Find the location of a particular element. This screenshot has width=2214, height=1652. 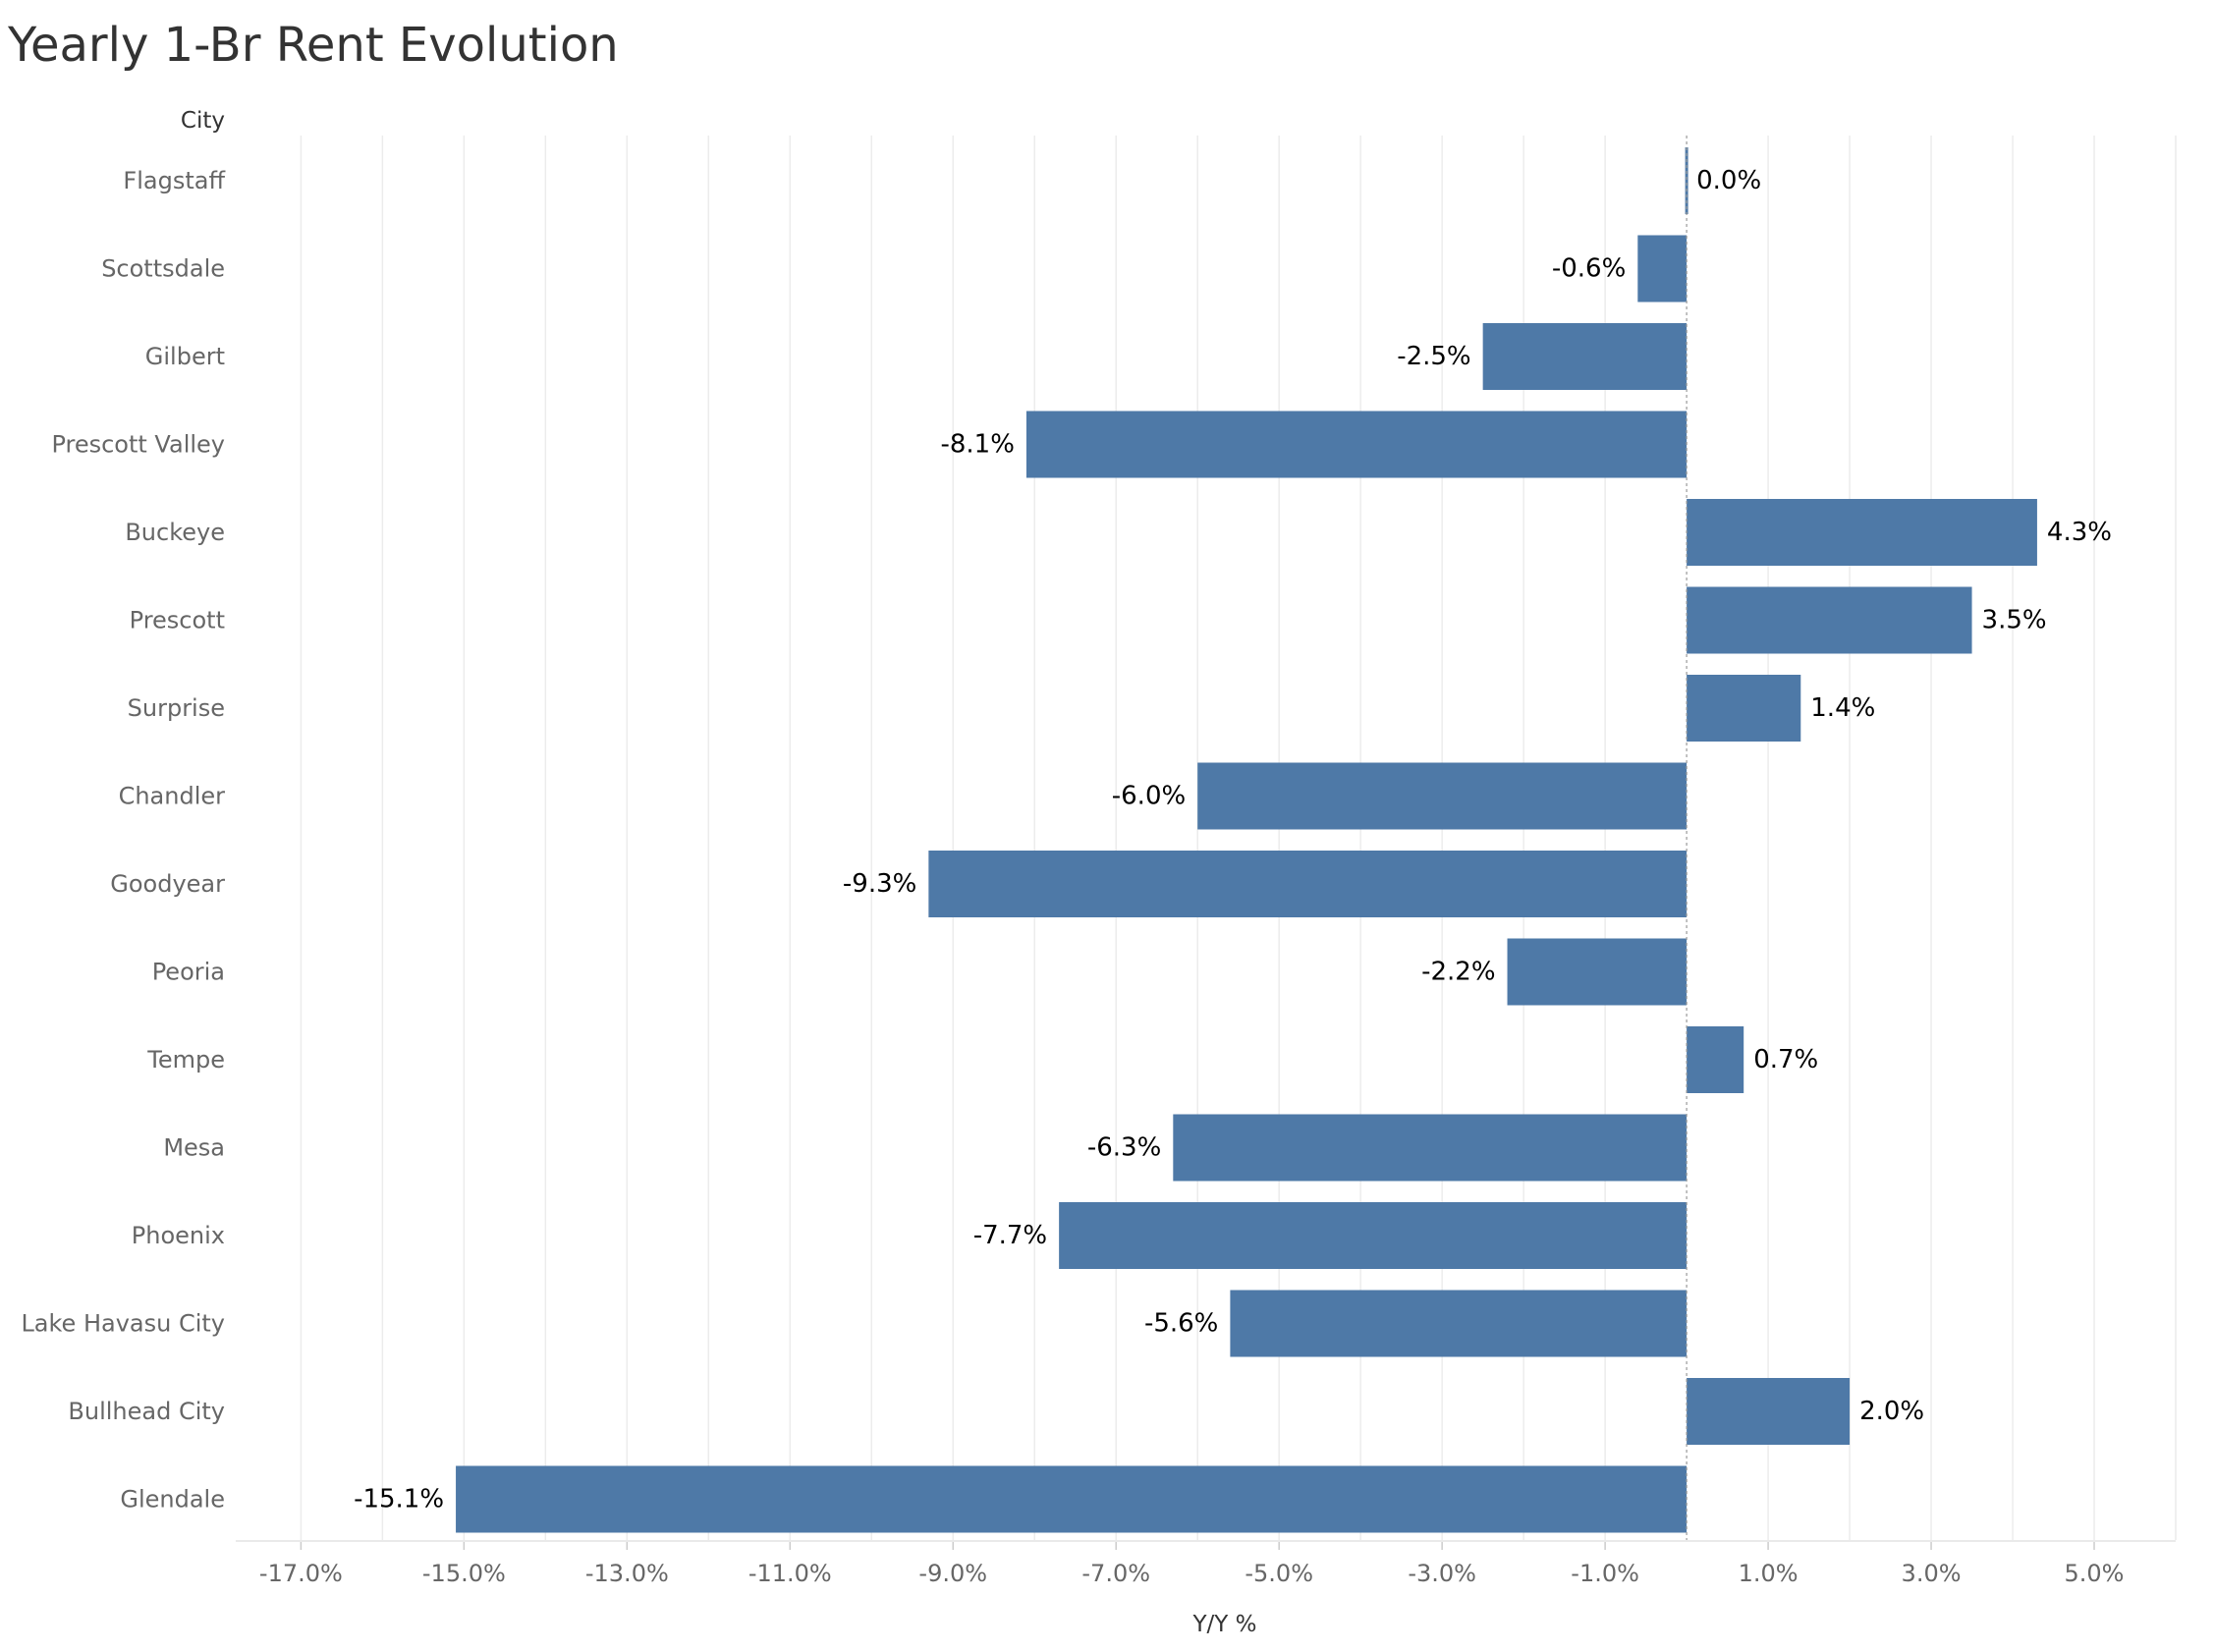

x-tick-label: -3.0% is located at coordinates (1442, 1573).